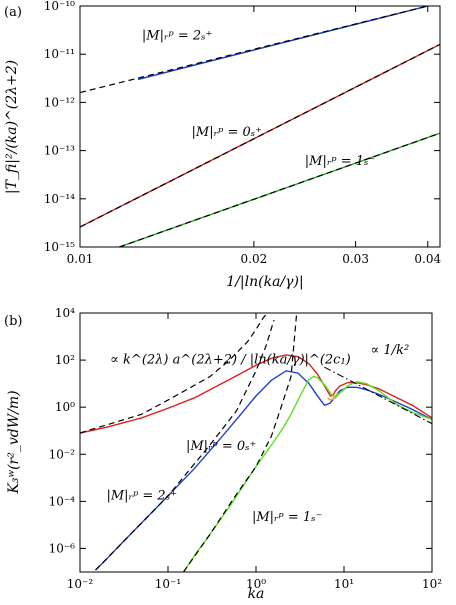 The width and height of the screenshot is (456, 605). I want to click on y-tick-label-5: 10⁴, so click(65, 313).